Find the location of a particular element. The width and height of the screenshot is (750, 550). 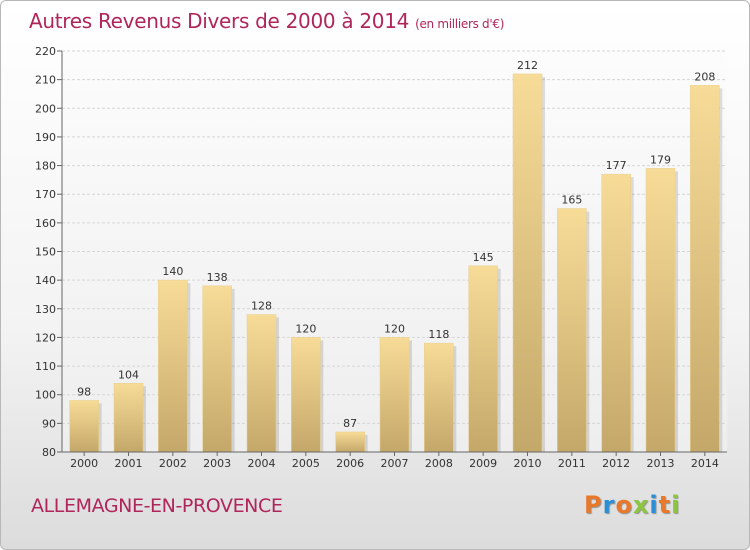

y-tick-label: 170 is located at coordinates (45, 194).